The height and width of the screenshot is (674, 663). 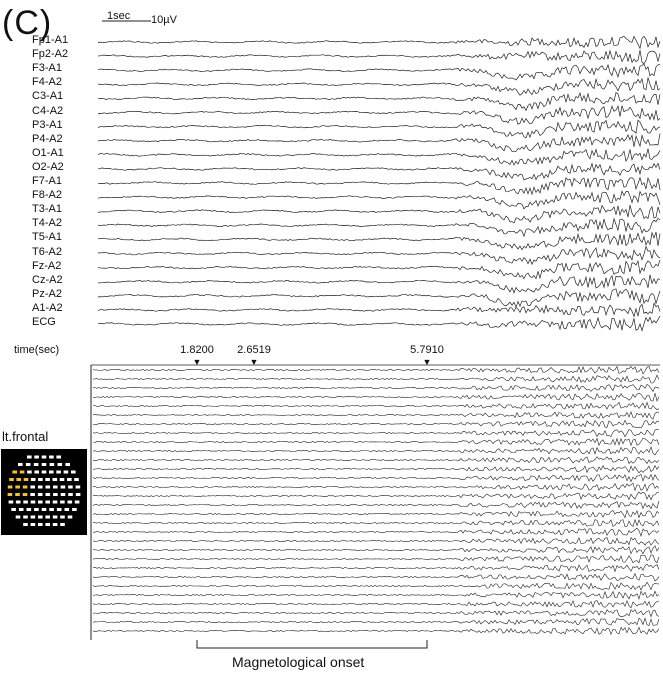 What do you see at coordinates (47, 293) in the screenshot?
I see `eeg-channel-label: Pz-A2` at bounding box center [47, 293].